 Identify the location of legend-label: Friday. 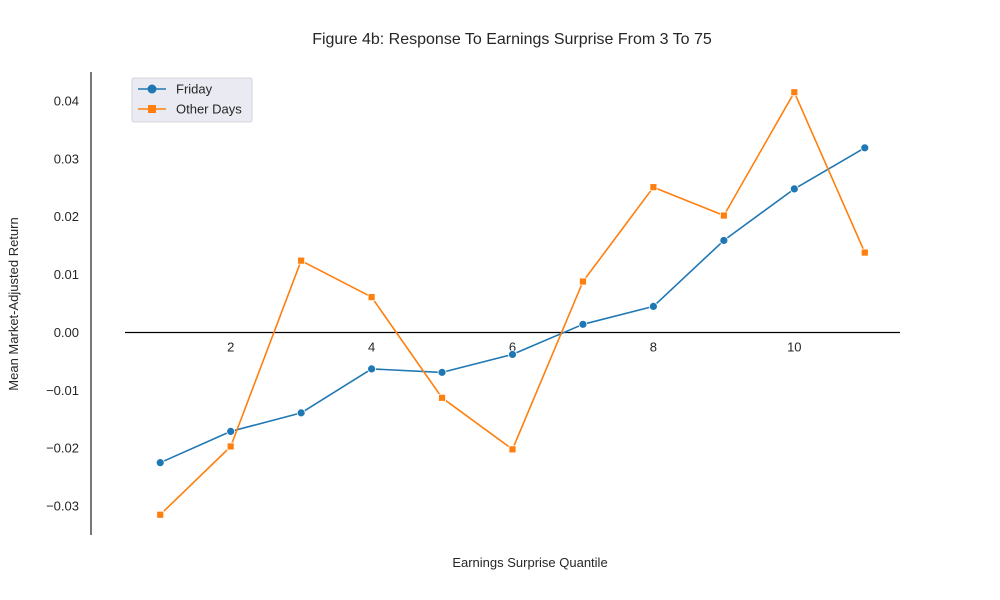
(194, 89).